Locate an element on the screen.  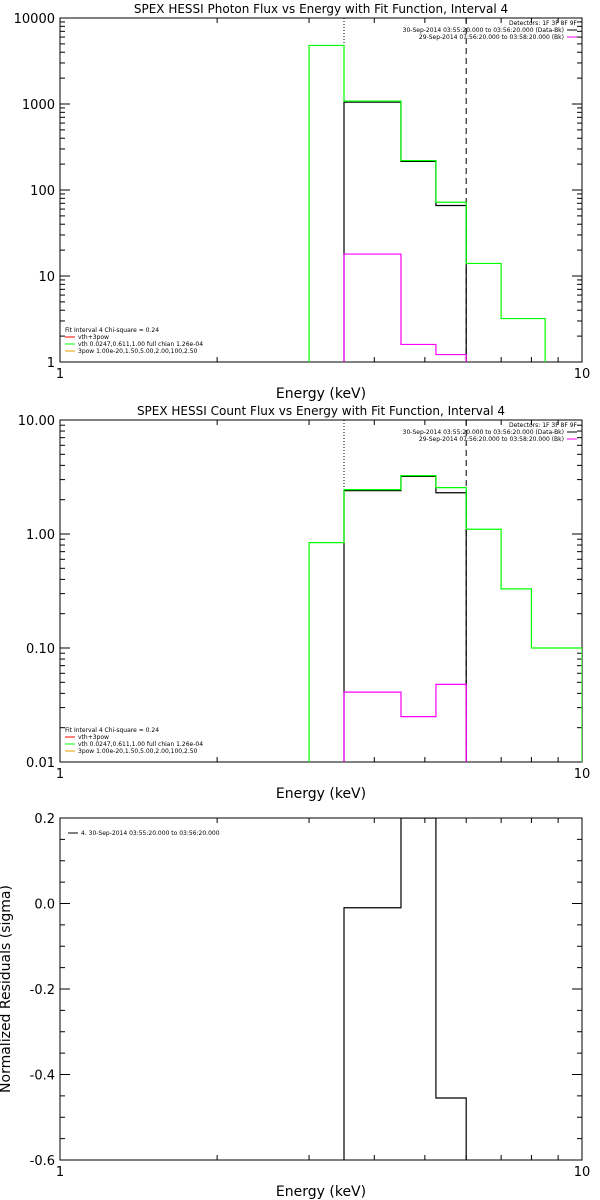
y-tick-label: 0.2 is located at coordinates (44, 819).